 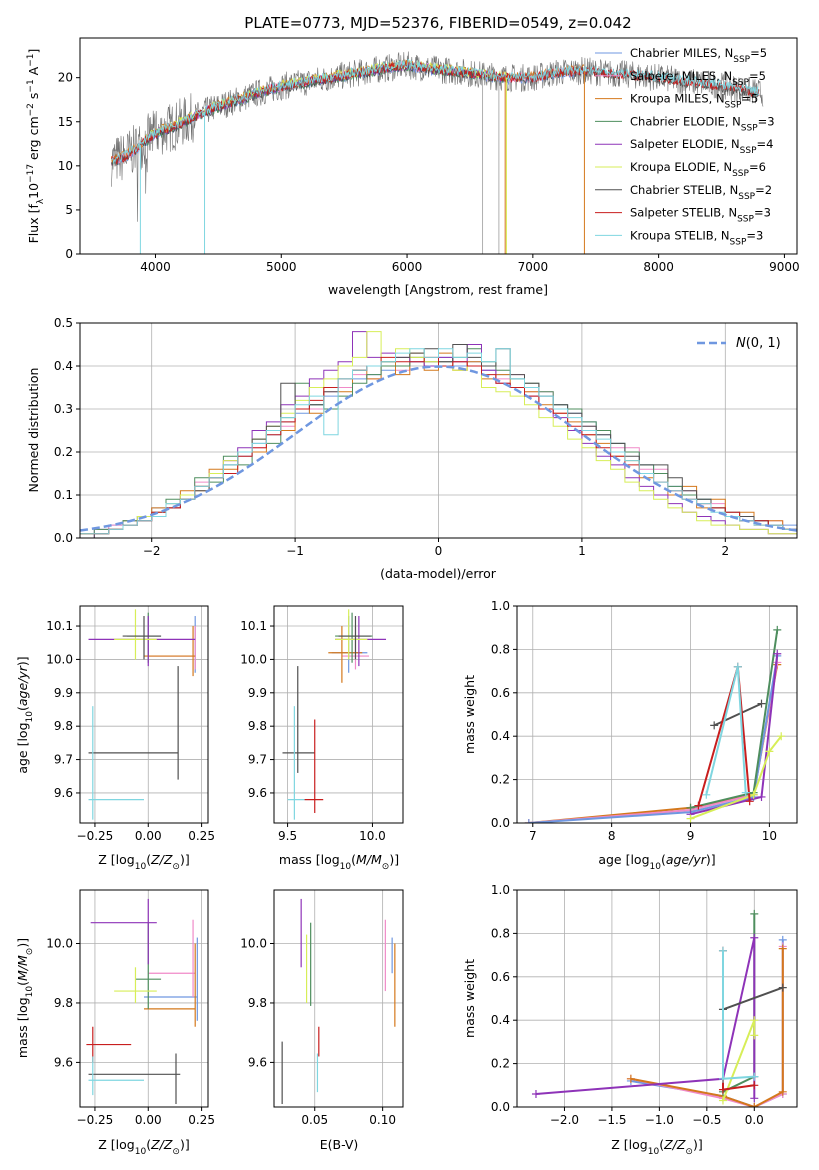 I want to click on label-part: Chabrier STELIB, N, so click(x=684, y=190).